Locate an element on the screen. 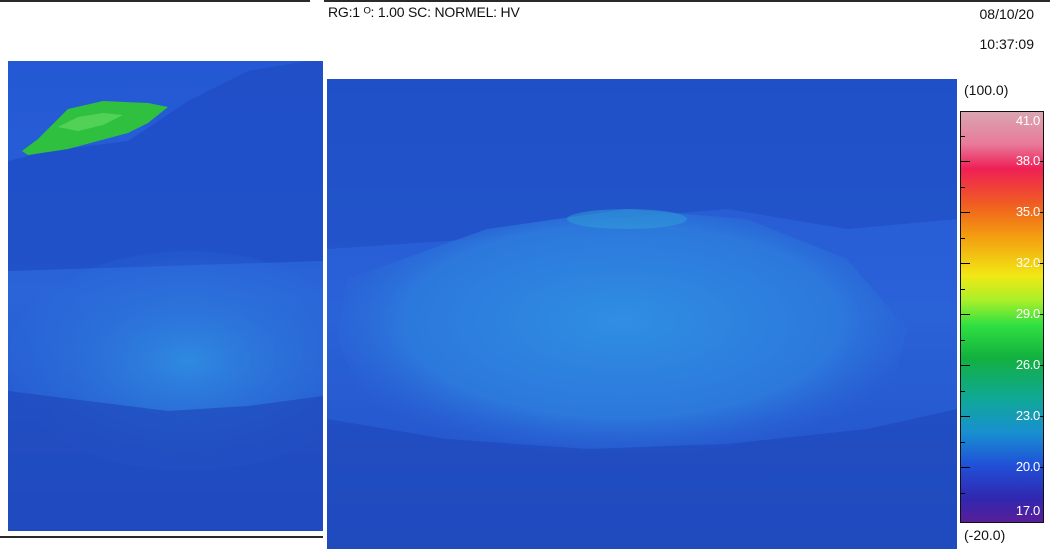 This screenshot has width=1050, height=549. tick-label-7: 20.0 is located at coordinates (1027, 466).